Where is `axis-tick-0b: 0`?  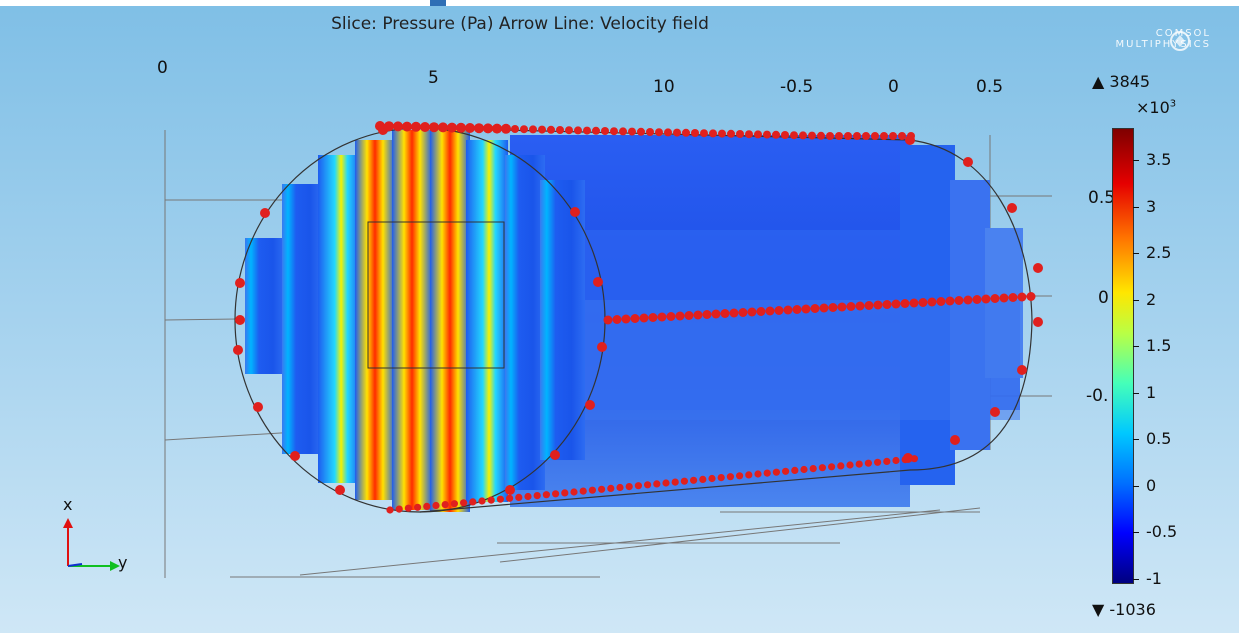 axis-tick-0b: 0 is located at coordinates (893, 87).